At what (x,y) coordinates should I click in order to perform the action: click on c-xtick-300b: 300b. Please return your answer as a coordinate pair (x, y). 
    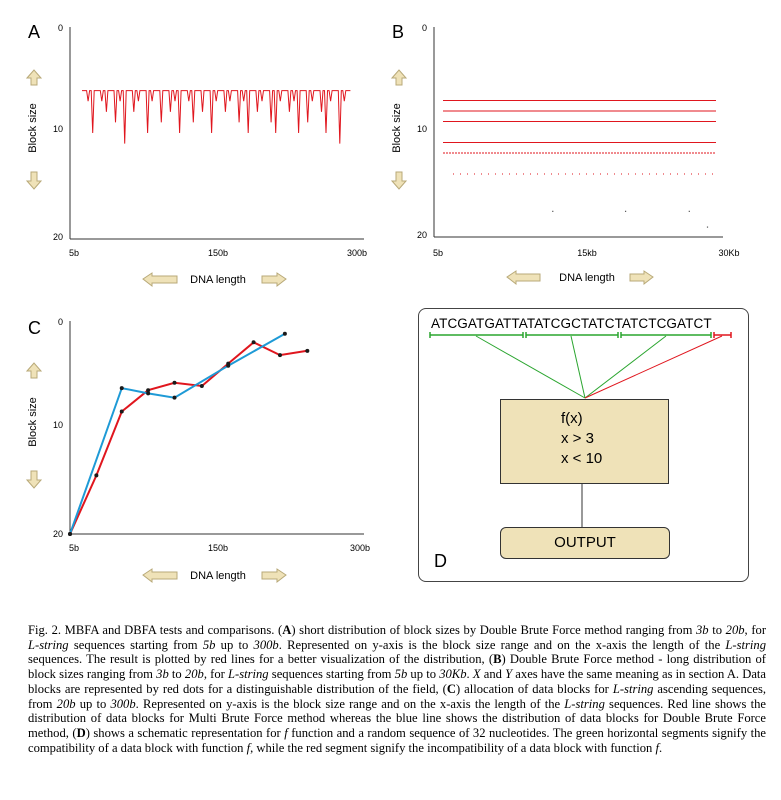
    Looking at the image, I should click on (360, 548).